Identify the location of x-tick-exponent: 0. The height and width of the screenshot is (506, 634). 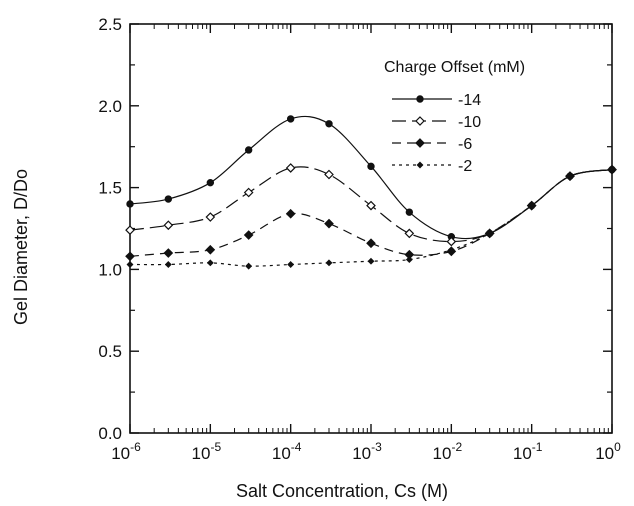
(617, 447).